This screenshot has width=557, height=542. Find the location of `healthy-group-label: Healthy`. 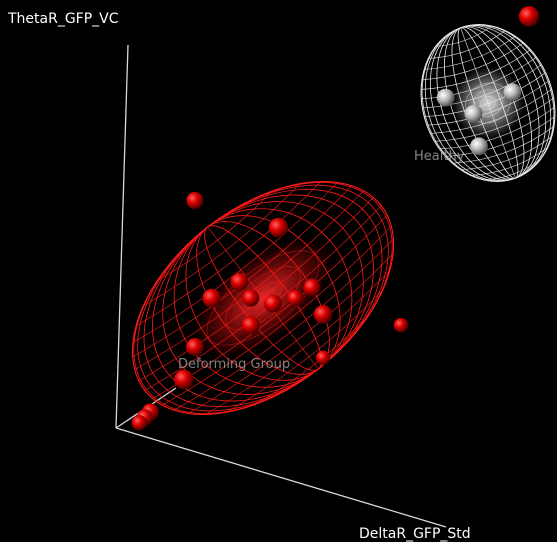

healthy-group-label: Healthy is located at coordinates (439, 156).